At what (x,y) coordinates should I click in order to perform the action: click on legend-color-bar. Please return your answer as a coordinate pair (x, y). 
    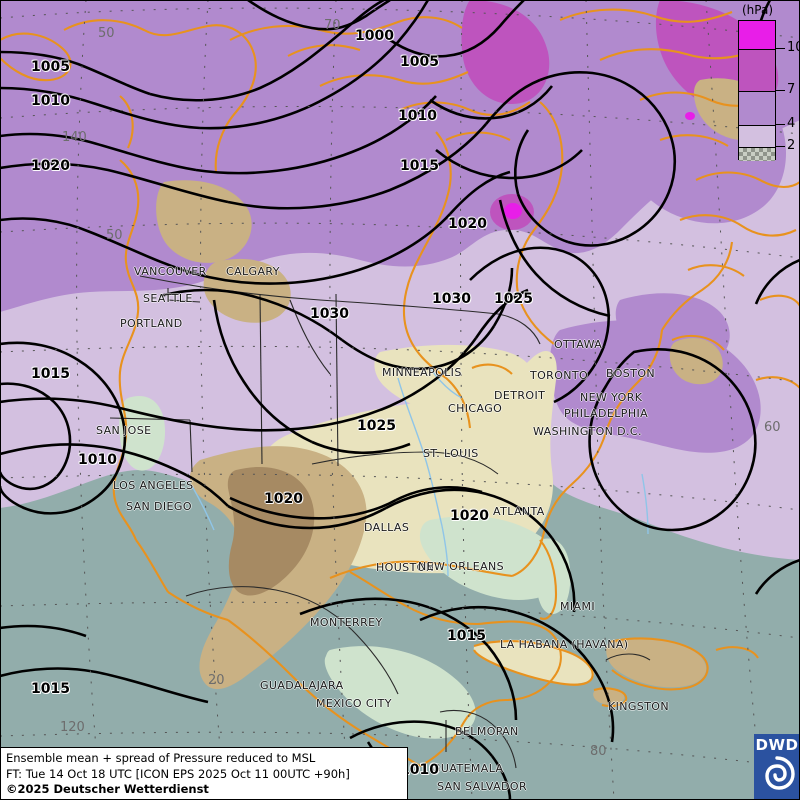
    Looking at the image, I should click on (757, 90).